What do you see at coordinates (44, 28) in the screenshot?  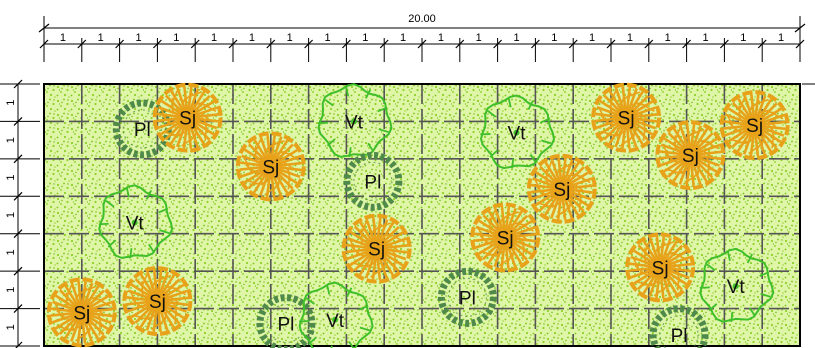 I see `total-tick-slash` at bounding box center [44, 28].